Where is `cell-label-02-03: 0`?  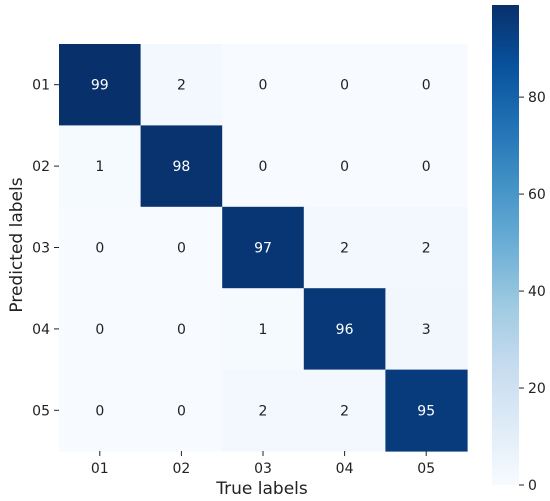 cell-label-02-03: 0 is located at coordinates (263, 167).